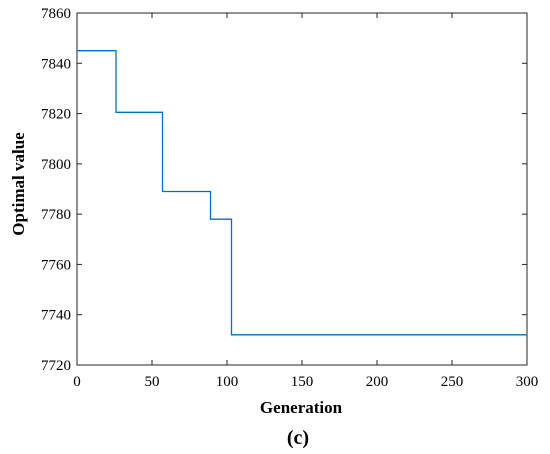 This screenshot has width=550, height=454. Describe the element at coordinates (377, 382) in the screenshot. I see `x-tick-label: 200` at that location.